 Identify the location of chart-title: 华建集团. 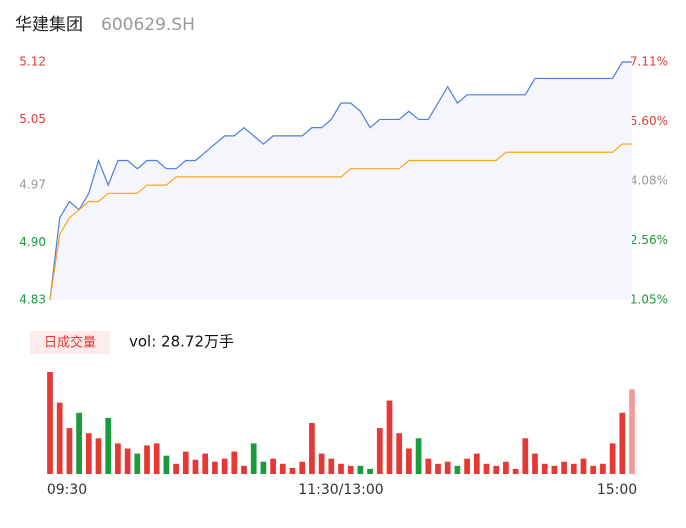
(49, 25).